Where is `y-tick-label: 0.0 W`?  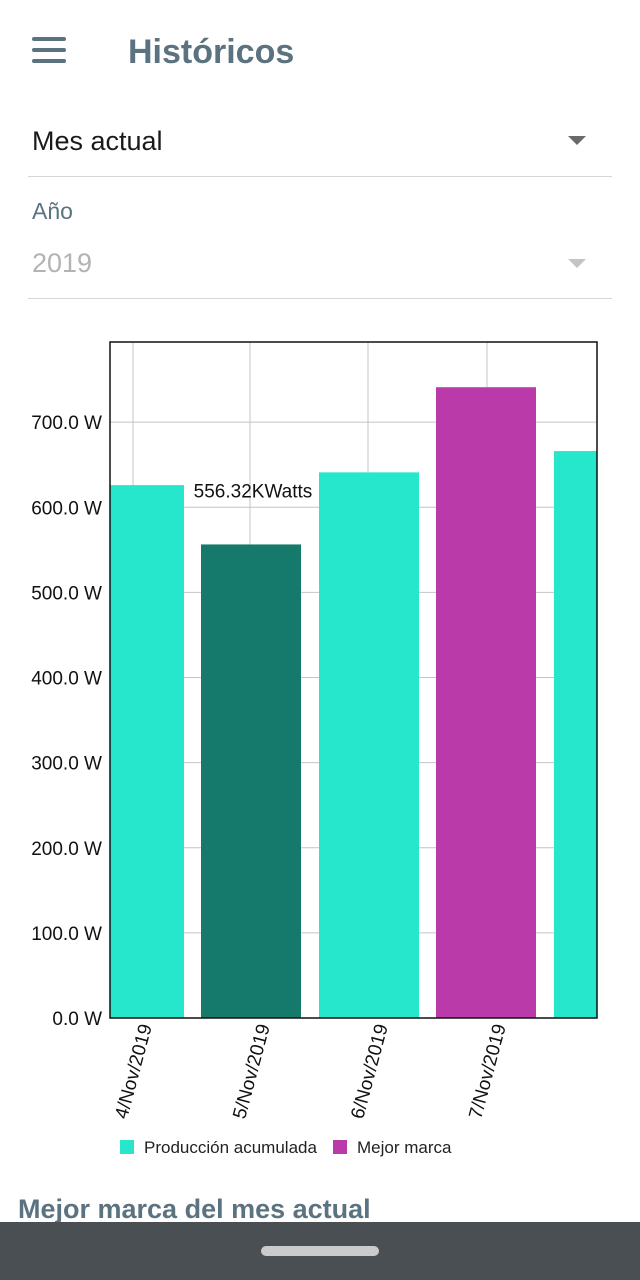 y-tick-label: 0.0 W is located at coordinates (77, 1019).